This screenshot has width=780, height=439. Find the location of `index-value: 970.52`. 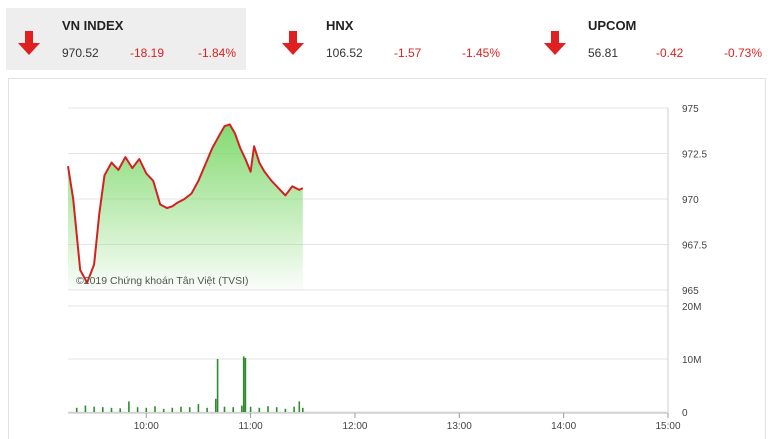

index-value: 970.52 is located at coordinates (80, 53).